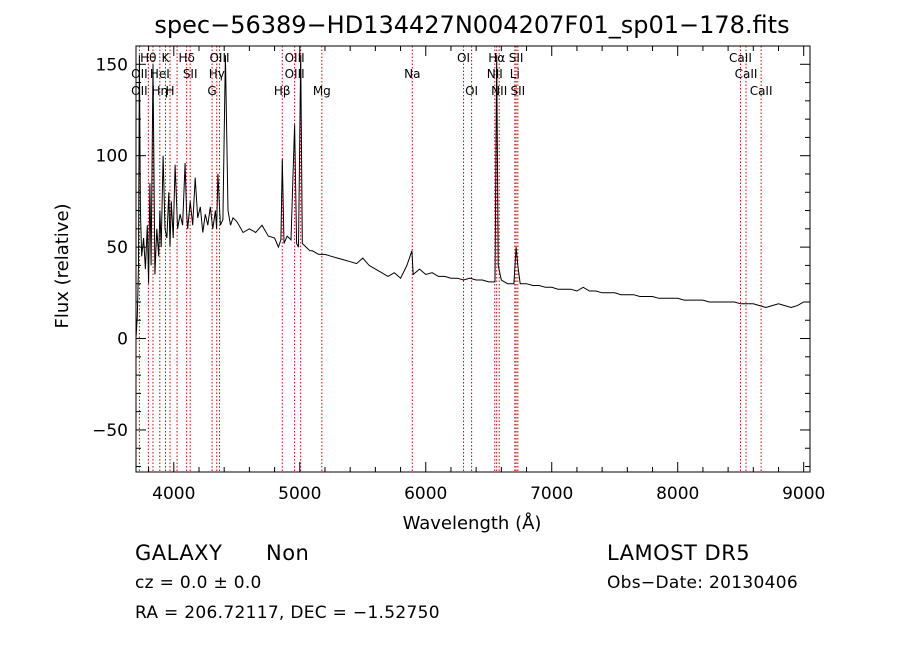  Describe the element at coordinates (186, 58) in the screenshot. I see `spectral-line-label: Hδ` at that location.